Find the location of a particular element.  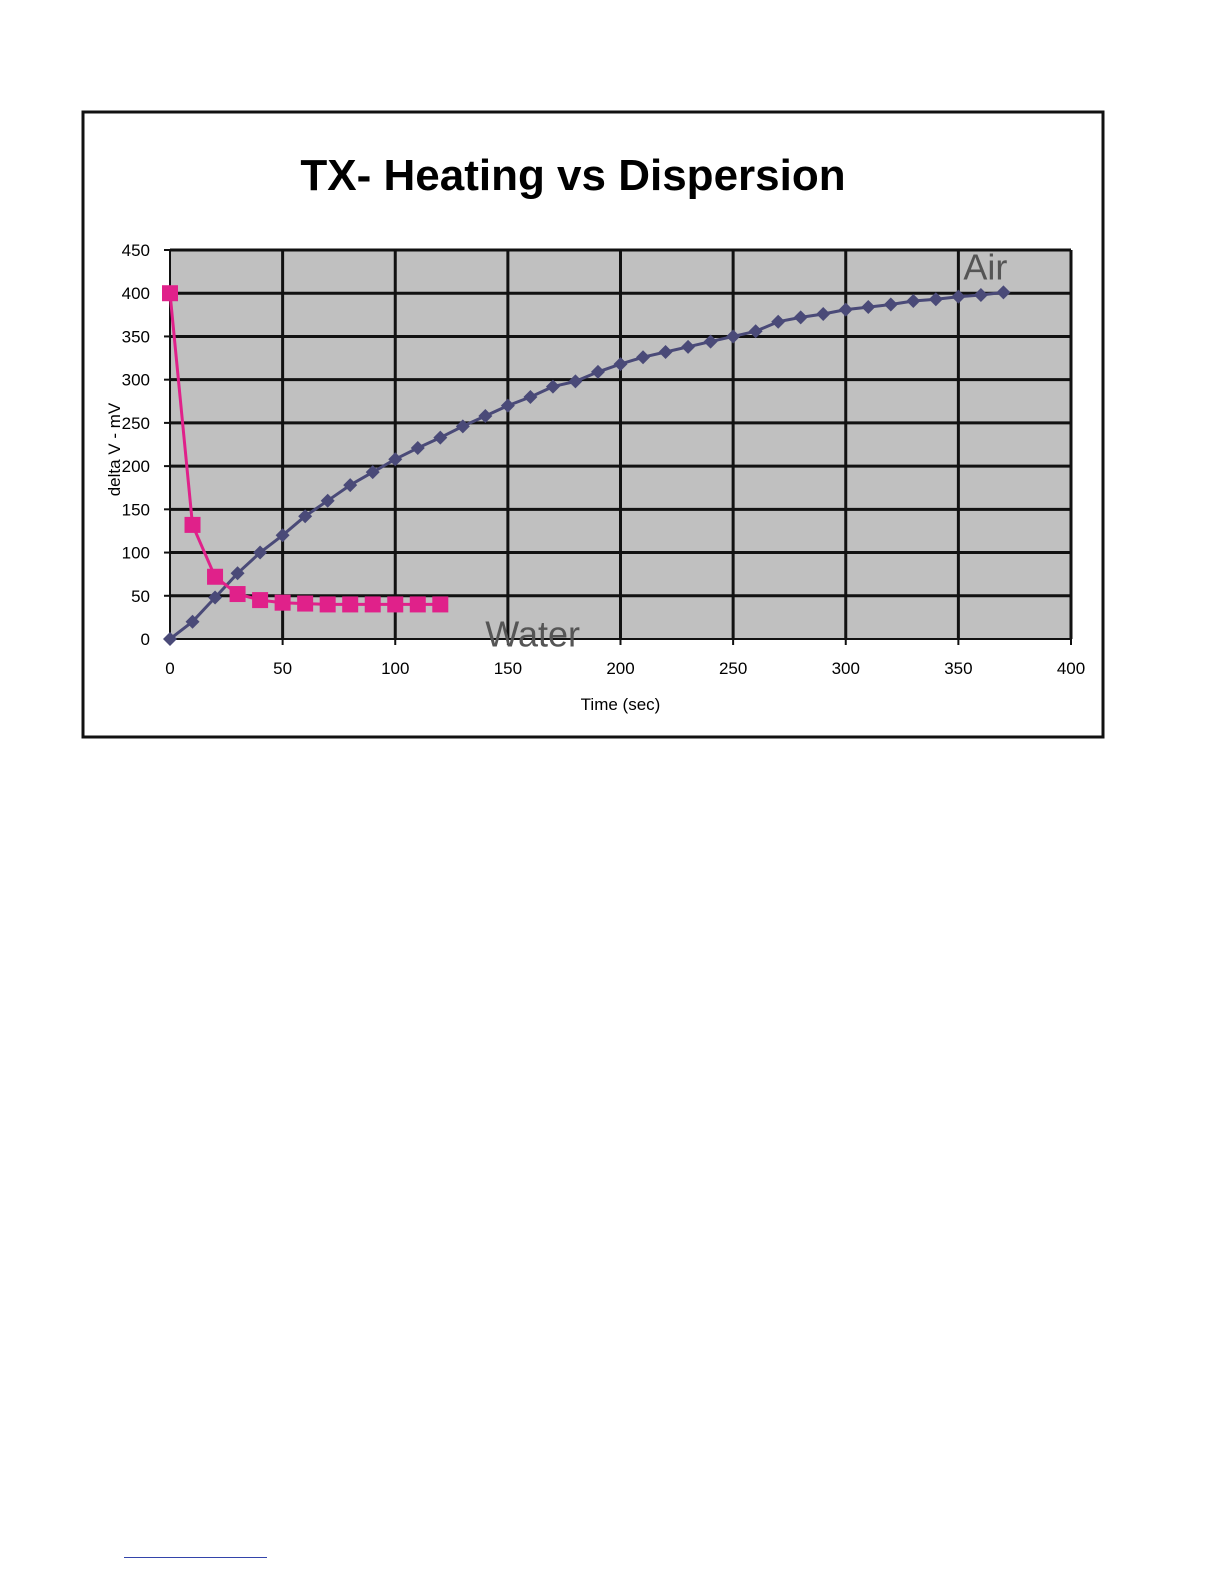

y-tick-label: 100 is located at coordinates (136, 553).